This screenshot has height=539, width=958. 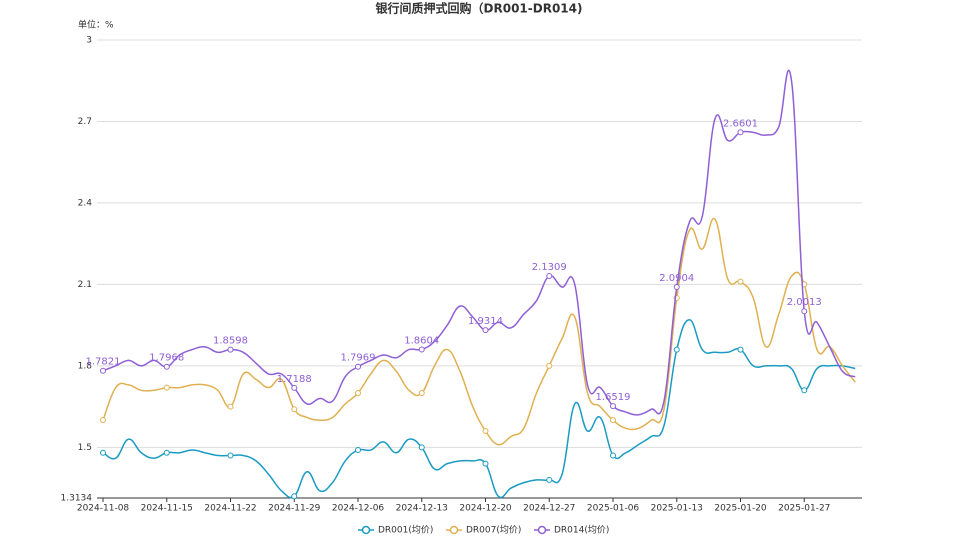 I want to click on data-label: 2.1309, so click(x=549, y=267).